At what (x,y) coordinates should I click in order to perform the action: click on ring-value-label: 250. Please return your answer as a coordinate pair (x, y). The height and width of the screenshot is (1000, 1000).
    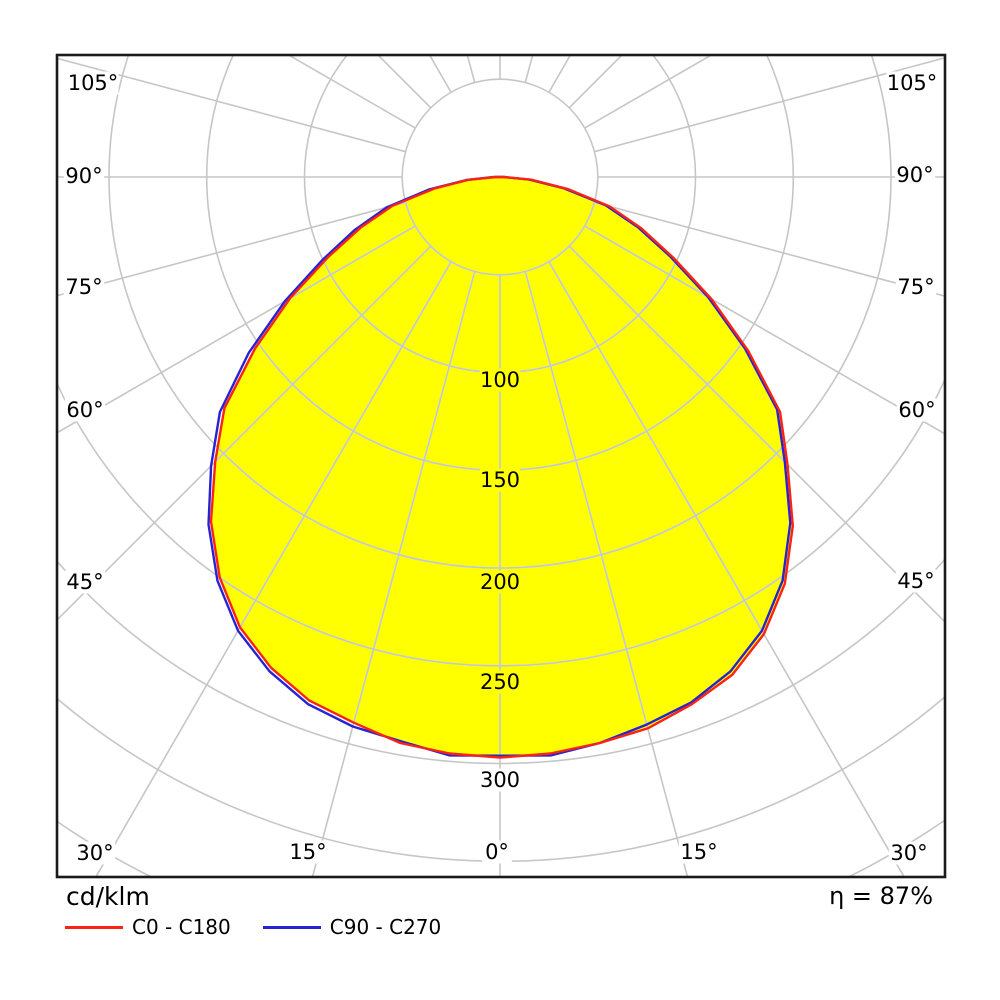
    Looking at the image, I should click on (500, 682).